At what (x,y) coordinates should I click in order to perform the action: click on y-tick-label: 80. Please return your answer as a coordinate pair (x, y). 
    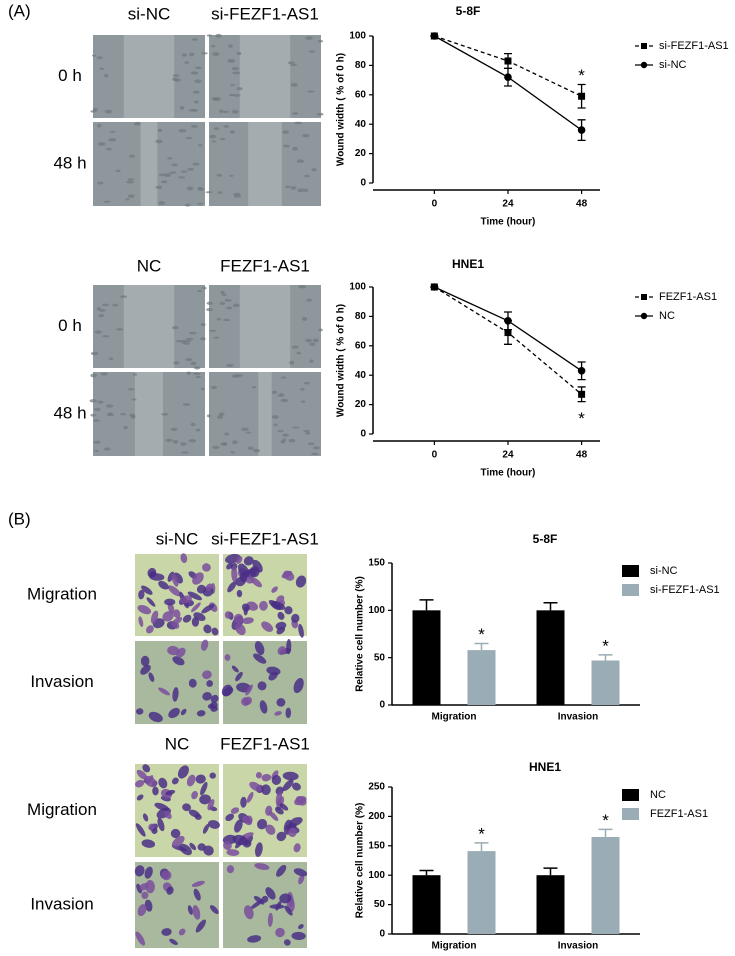
    Looking at the image, I should click on (361, 65).